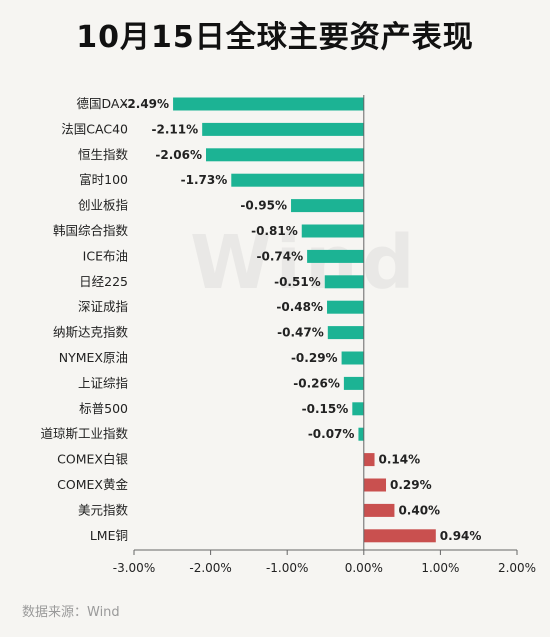 The height and width of the screenshot is (637, 550). I want to click on value-label: -0.81%, so click(274, 231).